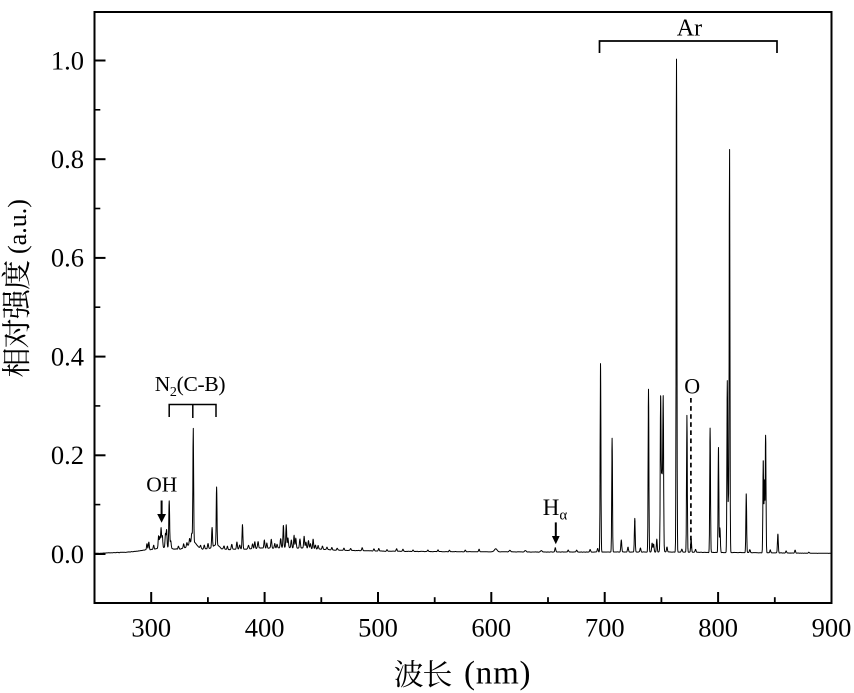 The image size is (854, 693). What do you see at coordinates (497, 674) in the screenshot?
I see `svg-text: (nm)` at bounding box center [497, 674].